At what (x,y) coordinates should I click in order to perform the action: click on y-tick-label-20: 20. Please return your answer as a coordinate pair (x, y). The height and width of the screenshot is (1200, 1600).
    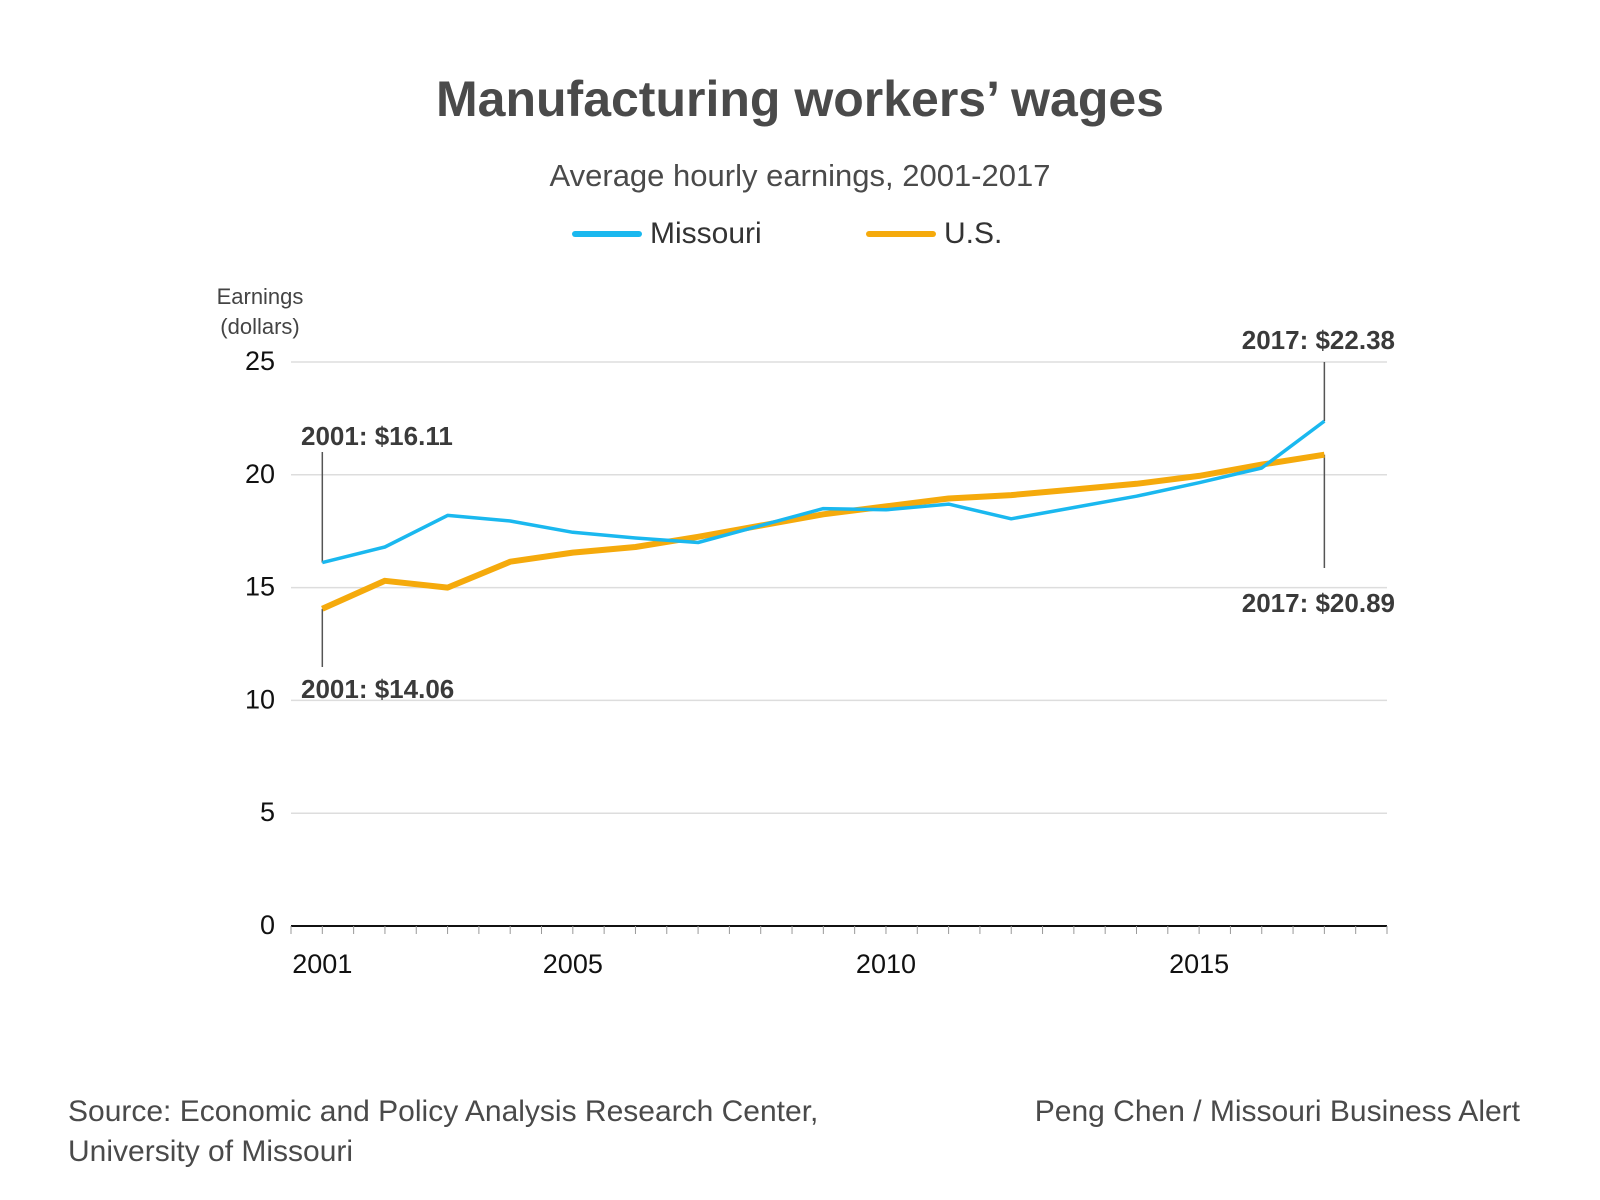
    Looking at the image, I should click on (260, 474).